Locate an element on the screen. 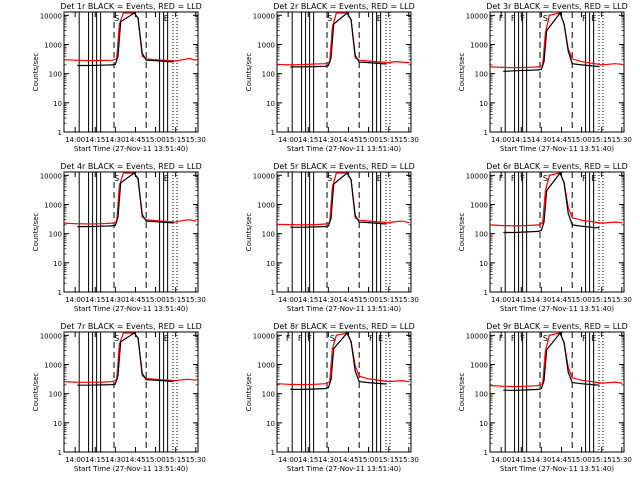 The height and width of the screenshot is (480, 640). x-tick-label: 14:00 is located at coordinates (75, 140).